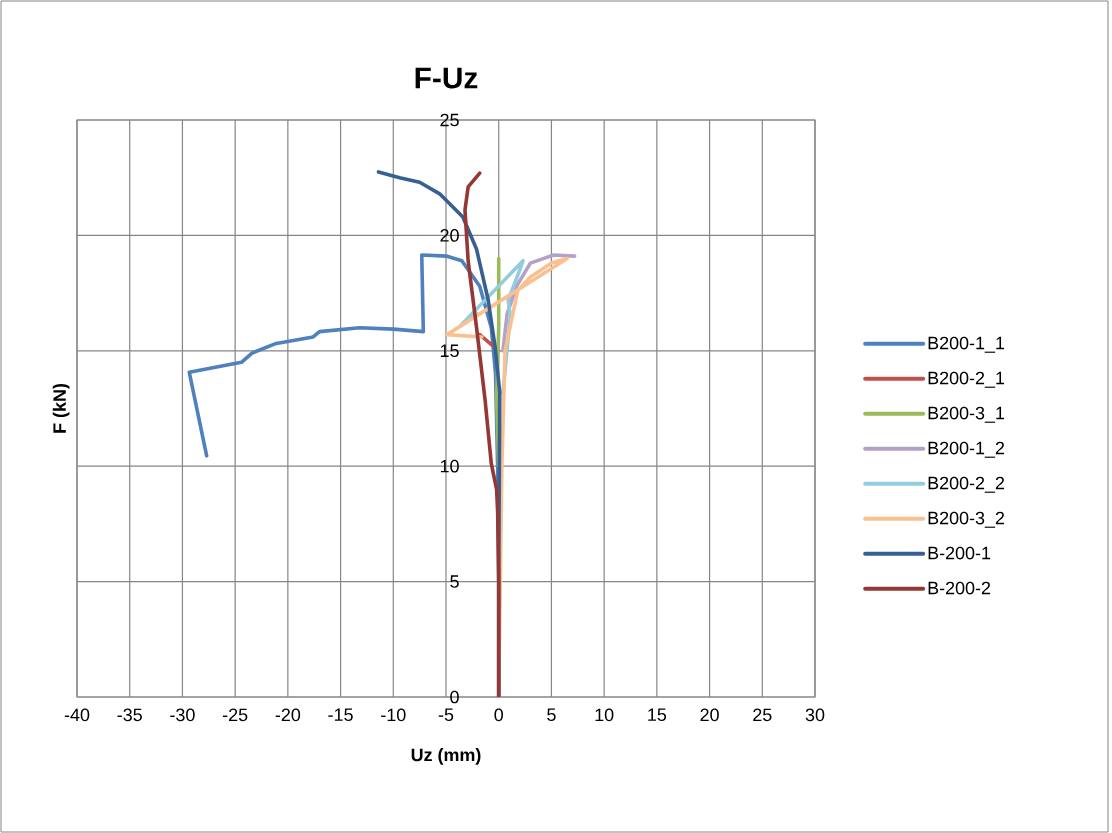 The width and height of the screenshot is (1112, 833). Describe the element at coordinates (449, 120) in the screenshot. I see `y-tick-label: 25` at that location.